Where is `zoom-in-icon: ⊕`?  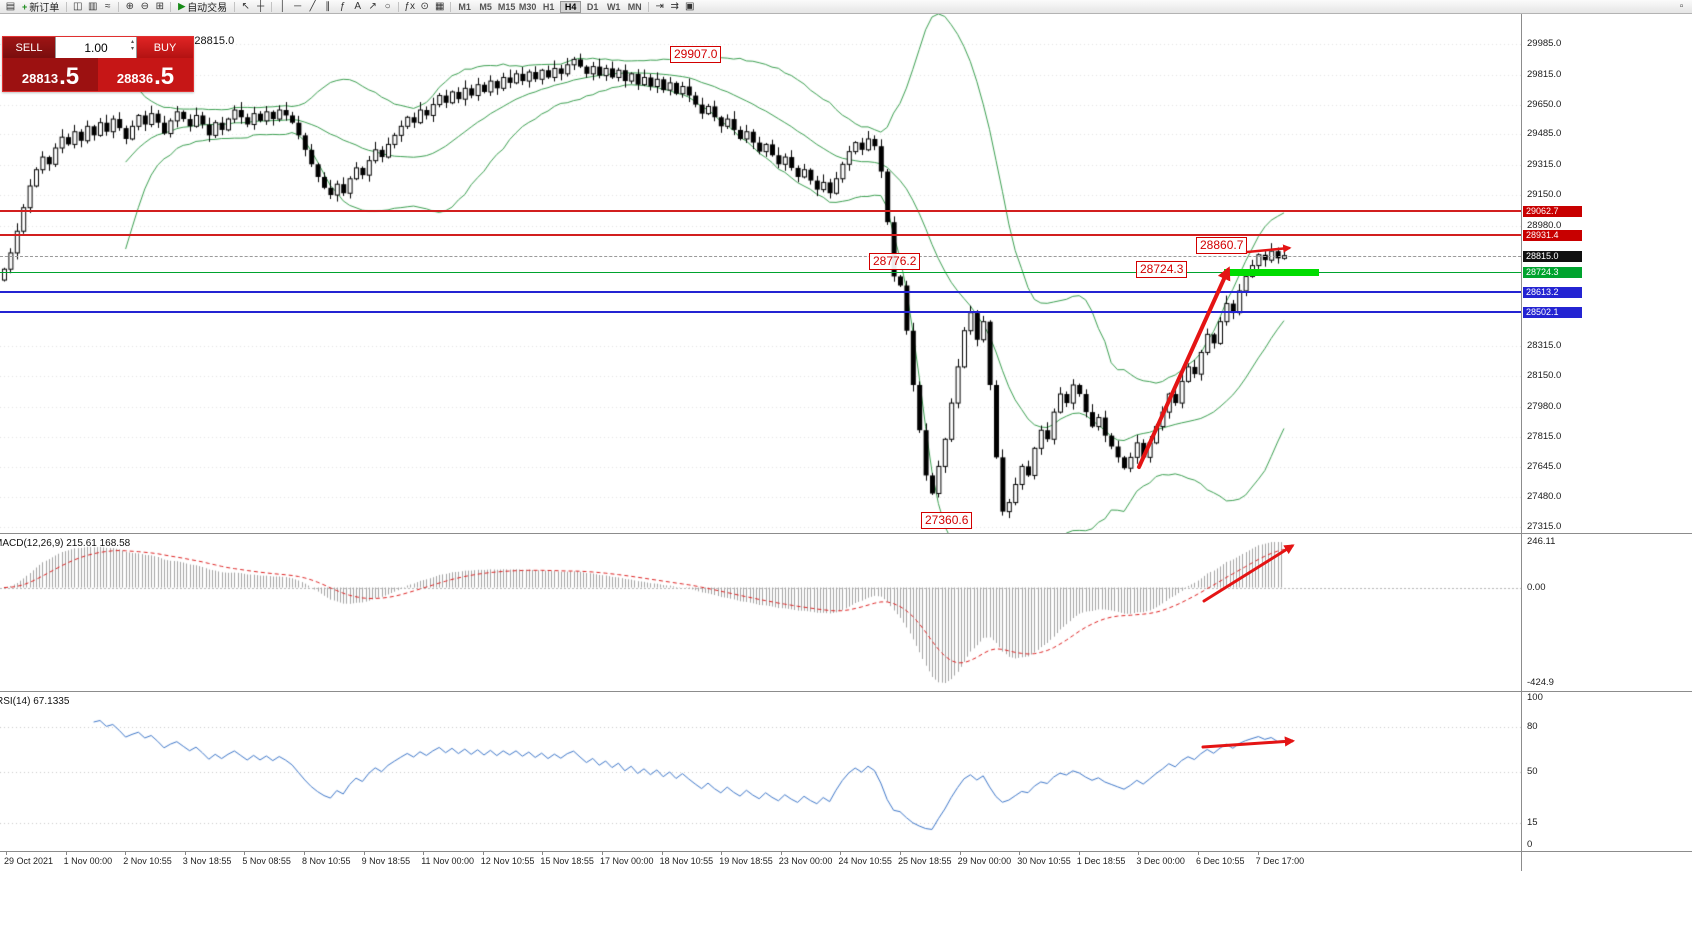
zoom-in-icon: ⊕ is located at coordinates (129, 6).